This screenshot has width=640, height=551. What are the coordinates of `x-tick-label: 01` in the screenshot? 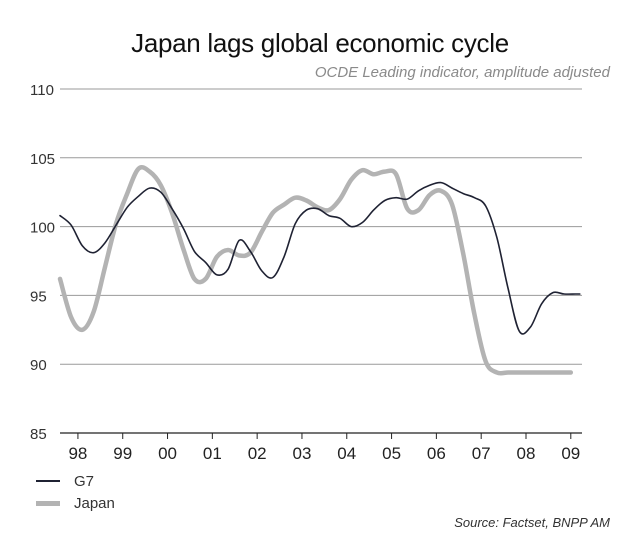 It's located at (212, 453).